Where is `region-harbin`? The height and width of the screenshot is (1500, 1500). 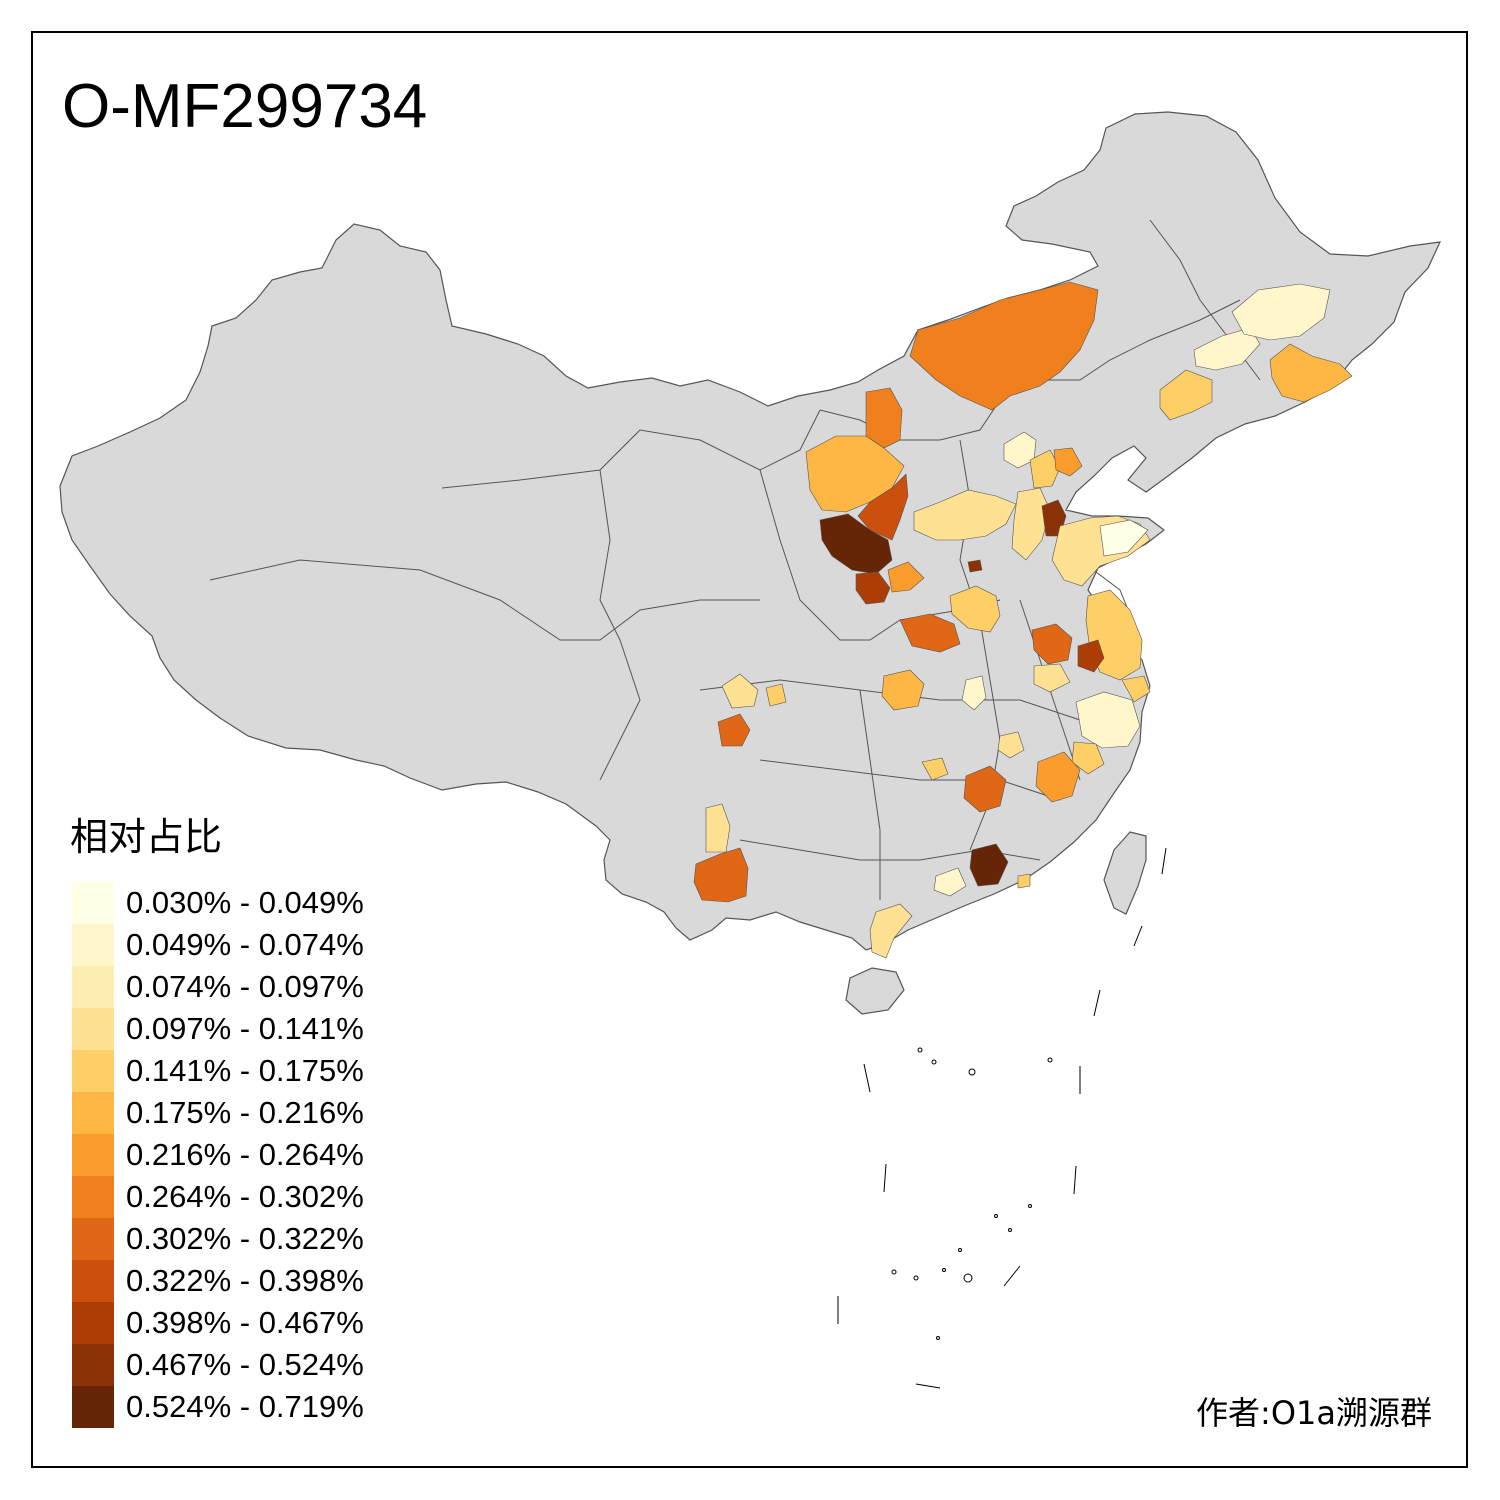
region-harbin is located at coordinates (1281, 312).